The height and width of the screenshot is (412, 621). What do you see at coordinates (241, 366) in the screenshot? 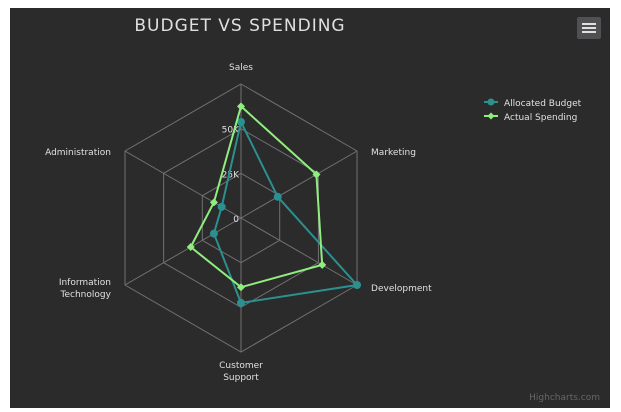
I see `category-label-line: Customer` at bounding box center [241, 366].